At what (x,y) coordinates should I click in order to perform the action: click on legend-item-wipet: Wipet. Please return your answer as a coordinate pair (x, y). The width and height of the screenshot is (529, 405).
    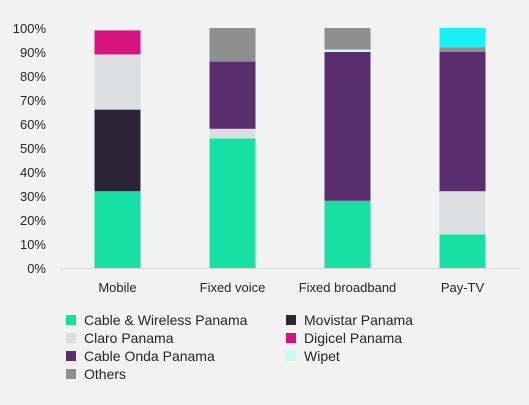
    Looking at the image, I should click on (313, 356).